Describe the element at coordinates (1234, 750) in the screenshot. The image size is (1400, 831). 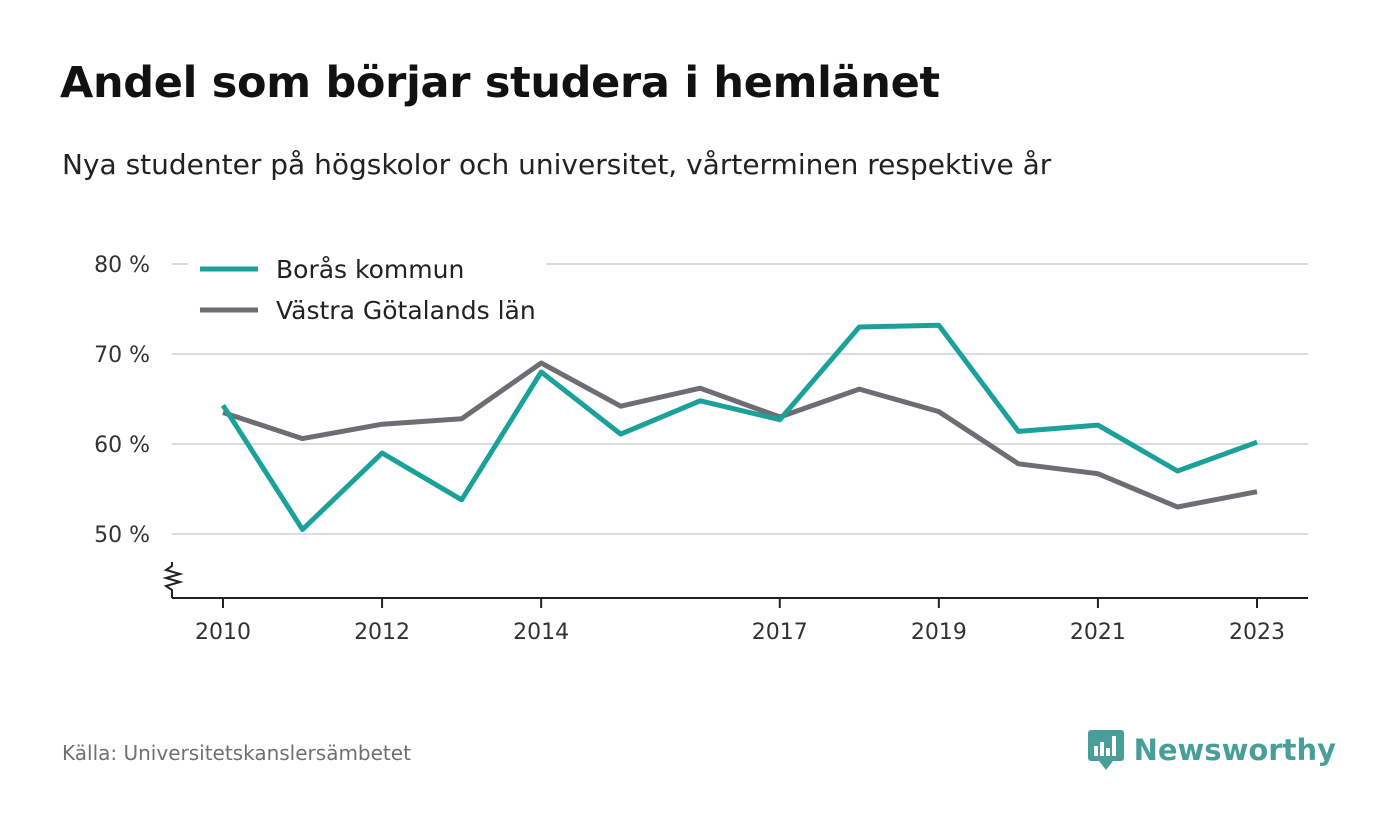
I see `brand-name: Newsworthy` at that location.